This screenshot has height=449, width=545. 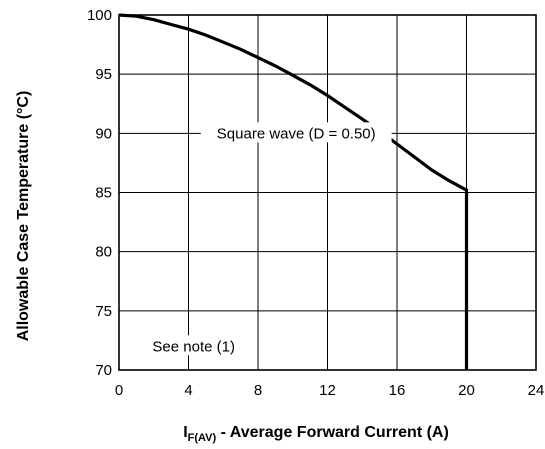 I want to click on y-axis-ticks: 70 75 80 85 90 95 100, so click(x=99, y=193).